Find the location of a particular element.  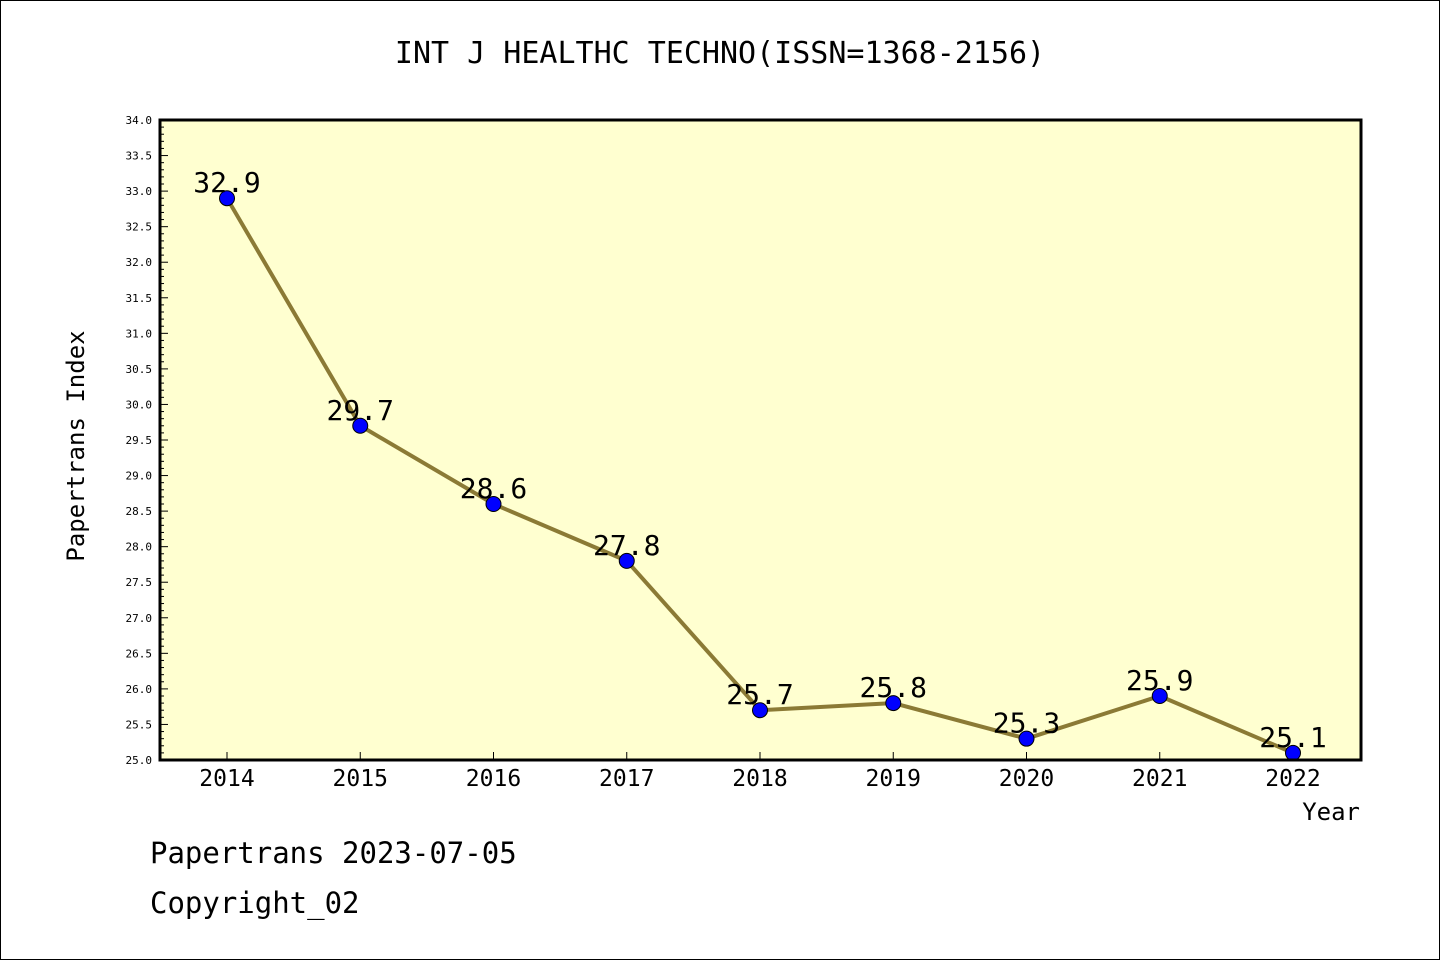

y-tick-label: 32.0 is located at coordinates (139, 262).